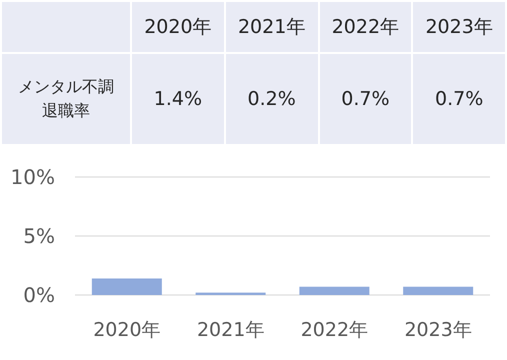  Describe the element at coordinates (334, 330) in the screenshot. I see `x-tick-label: 2022年` at that location.